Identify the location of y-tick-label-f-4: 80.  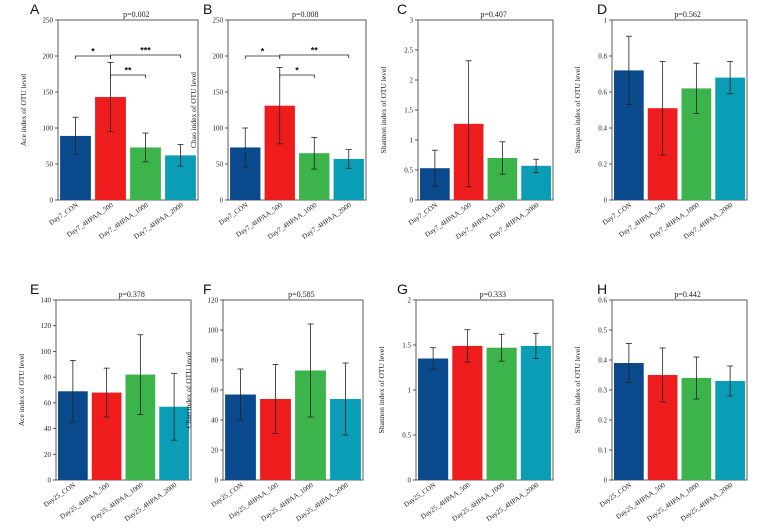
(215, 361).